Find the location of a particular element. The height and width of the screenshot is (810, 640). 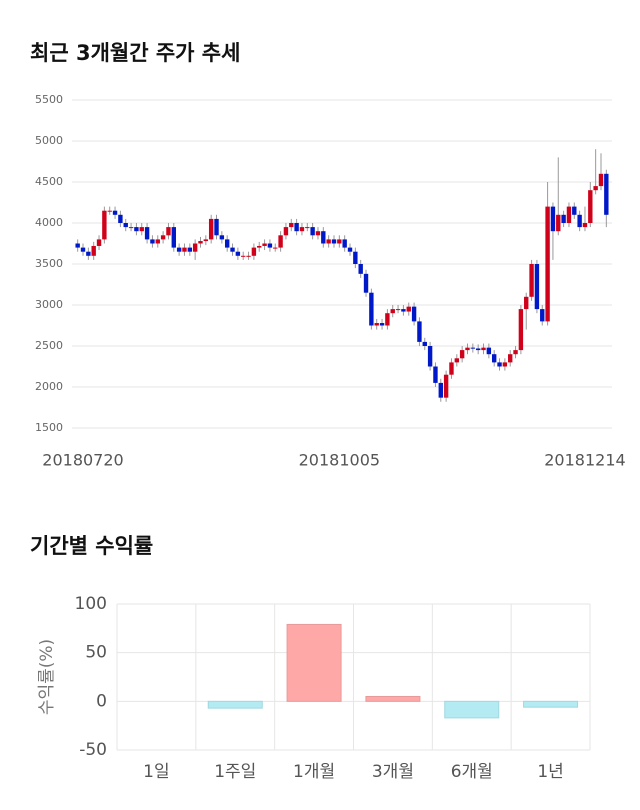

x-tick-label: 6개월 is located at coordinates (472, 772).